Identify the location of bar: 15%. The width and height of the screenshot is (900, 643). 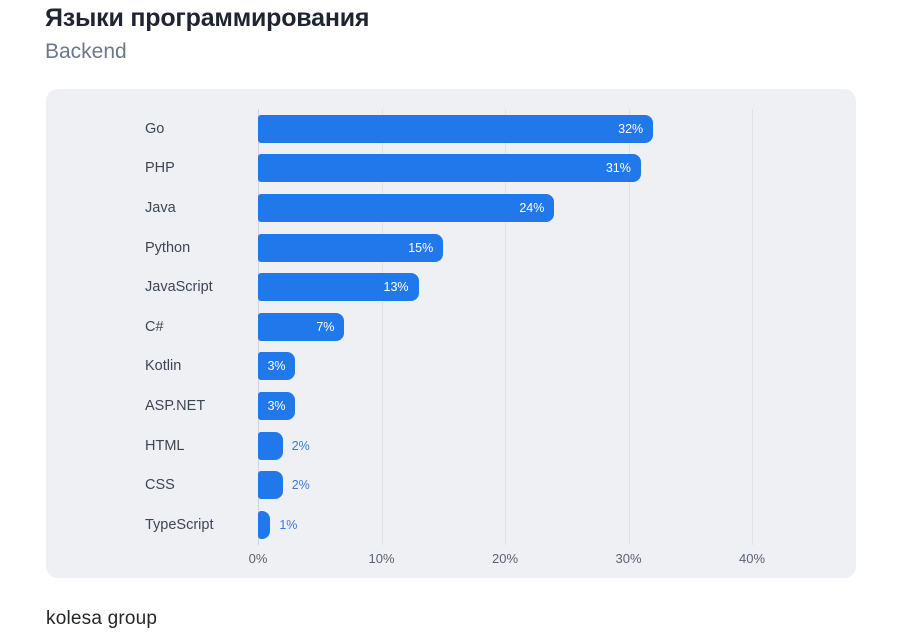
(351, 247).